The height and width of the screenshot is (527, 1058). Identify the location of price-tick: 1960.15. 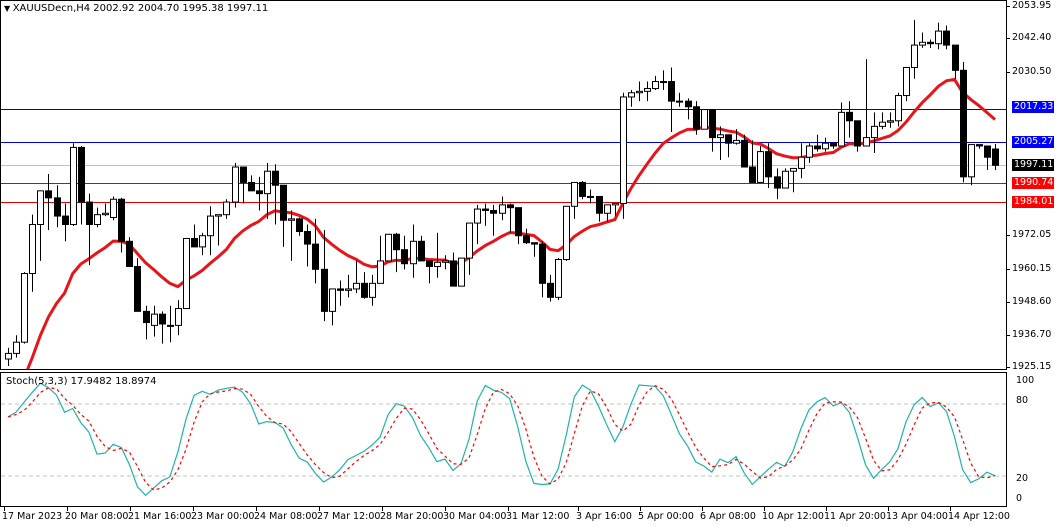
(1032, 268).